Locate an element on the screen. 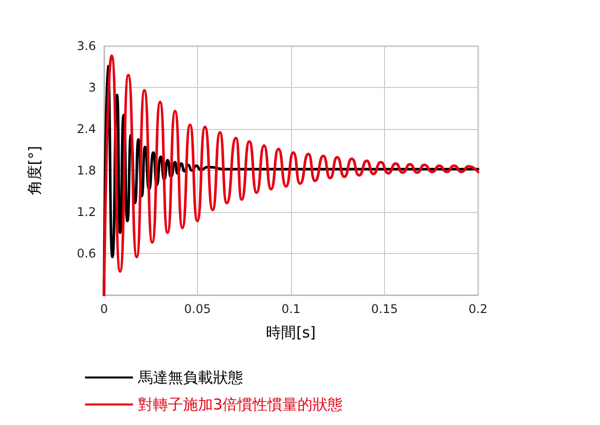 The height and width of the screenshot is (425, 600). x-tick-label: 0.1 is located at coordinates (291, 309).